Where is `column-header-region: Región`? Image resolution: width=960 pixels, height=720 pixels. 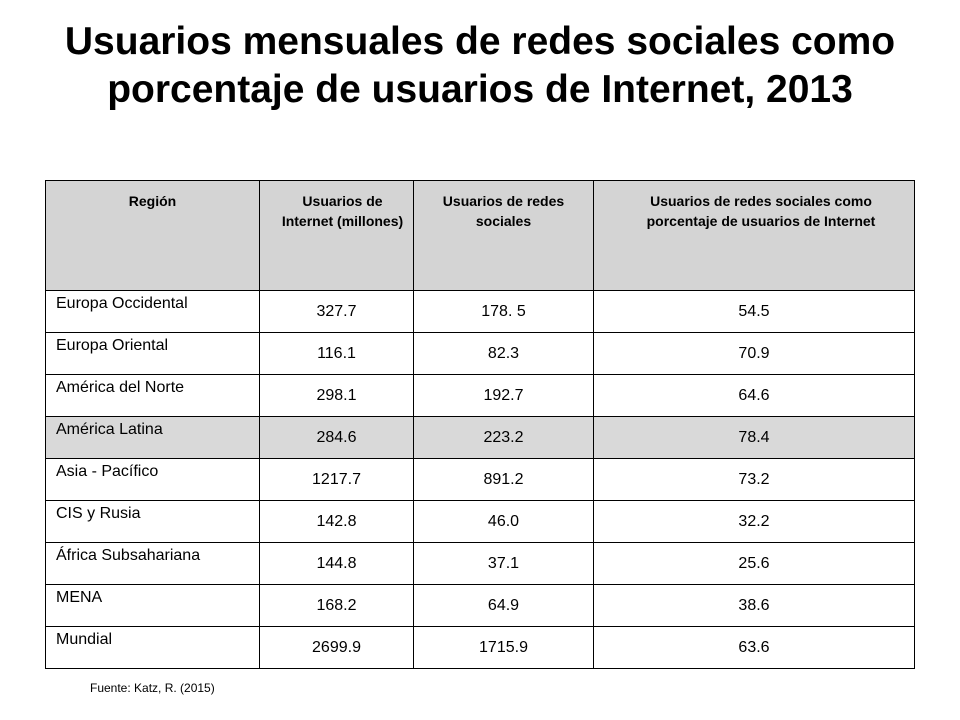
column-header-region: Región is located at coordinates (152, 235).